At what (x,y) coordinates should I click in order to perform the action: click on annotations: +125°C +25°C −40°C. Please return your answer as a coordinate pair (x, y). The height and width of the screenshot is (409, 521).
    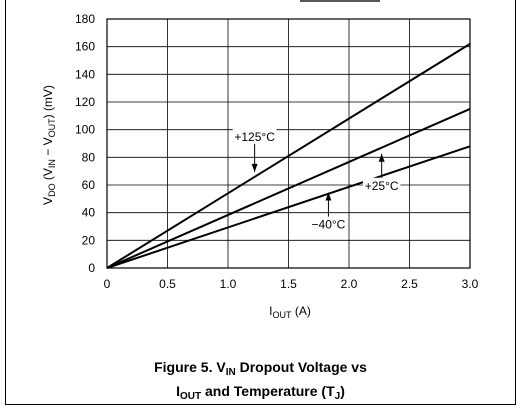
    Looking at the image, I should click on (316, 180).